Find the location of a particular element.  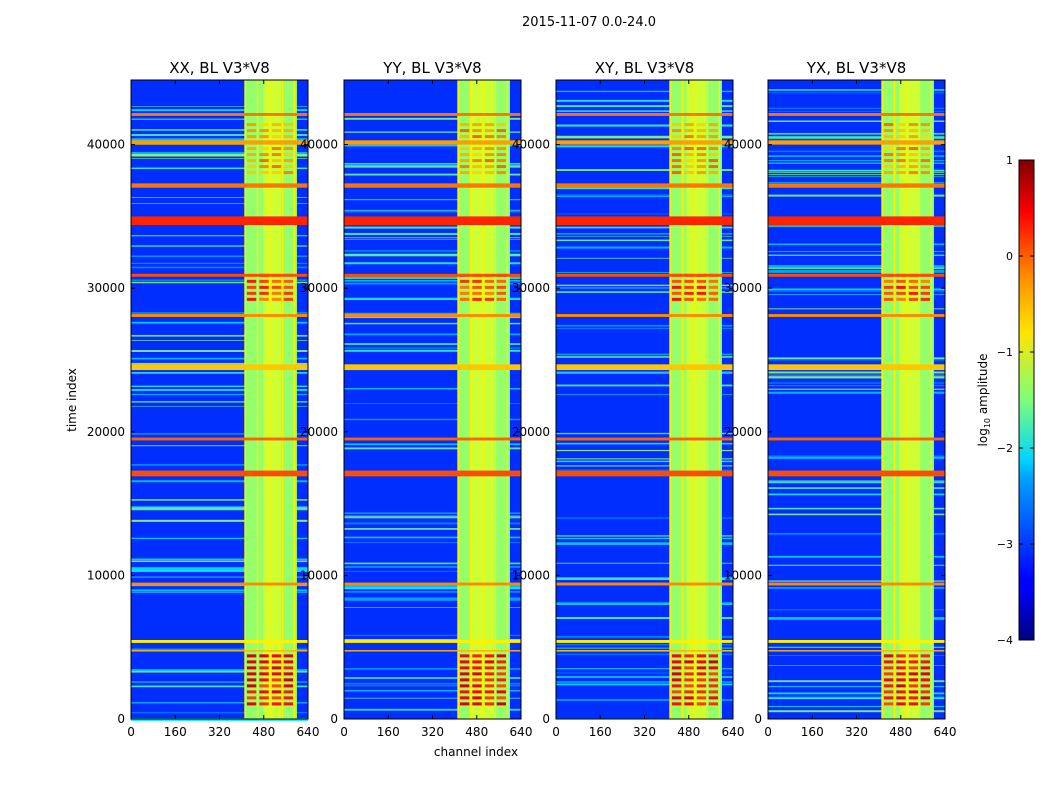

colorbar-tick-label: 0 is located at coordinates (1009, 256).